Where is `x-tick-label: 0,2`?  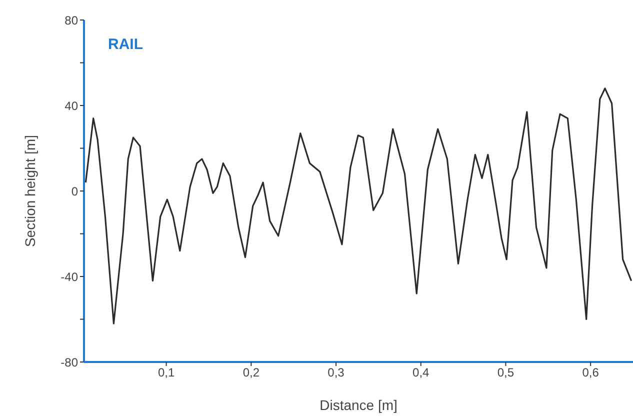 x-tick-label: 0,2 is located at coordinates (251, 373).